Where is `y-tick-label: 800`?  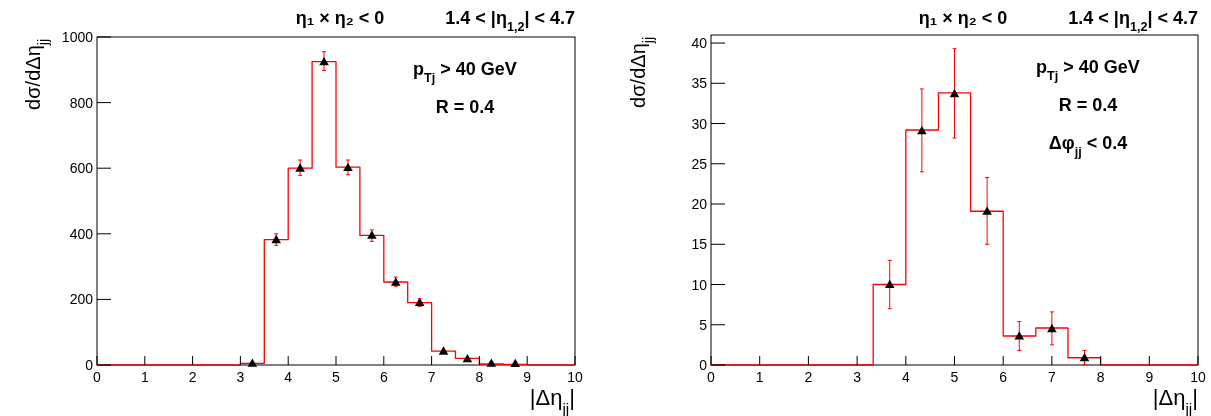
y-tick-label: 800 is located at coordinates (81, 102).